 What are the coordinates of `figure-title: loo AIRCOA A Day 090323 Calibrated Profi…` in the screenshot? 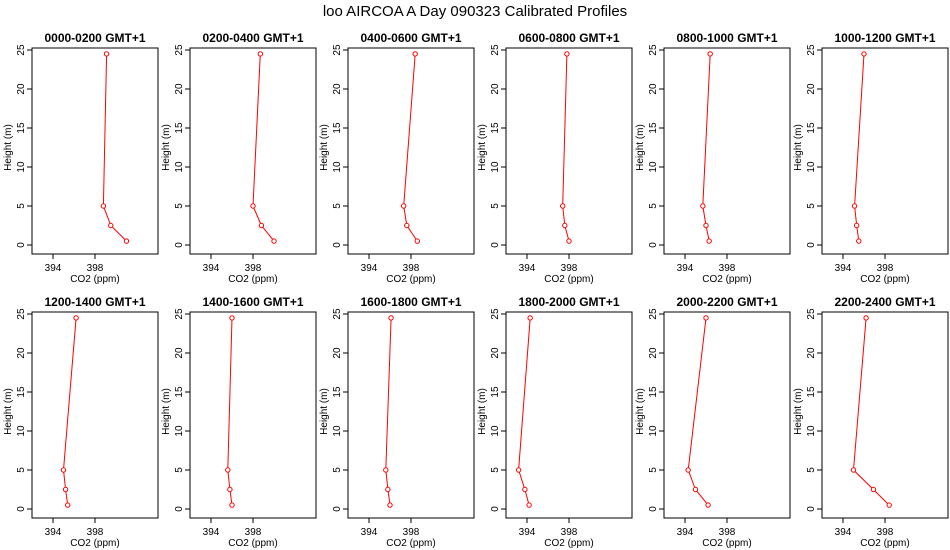 It's located at (475, 11).